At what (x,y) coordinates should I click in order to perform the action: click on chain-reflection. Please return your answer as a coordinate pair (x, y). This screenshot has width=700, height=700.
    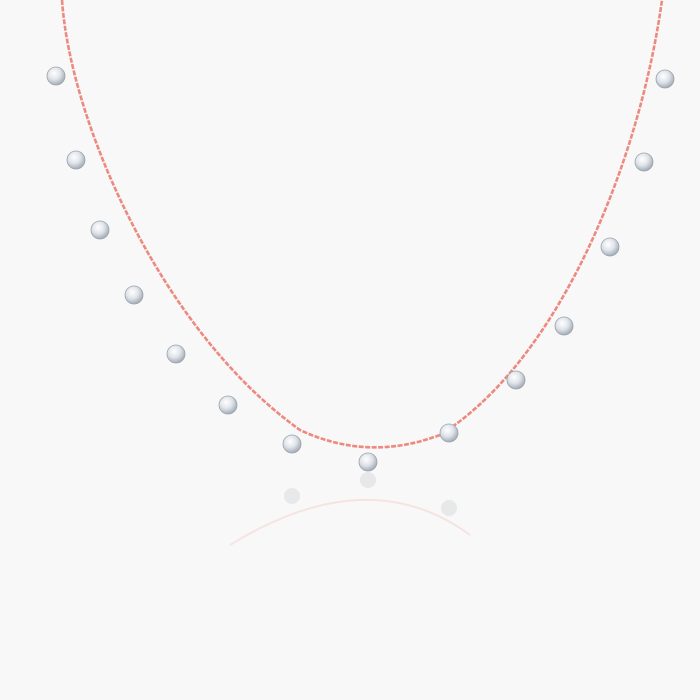
    Looking at the image, I should click on (350, 522).